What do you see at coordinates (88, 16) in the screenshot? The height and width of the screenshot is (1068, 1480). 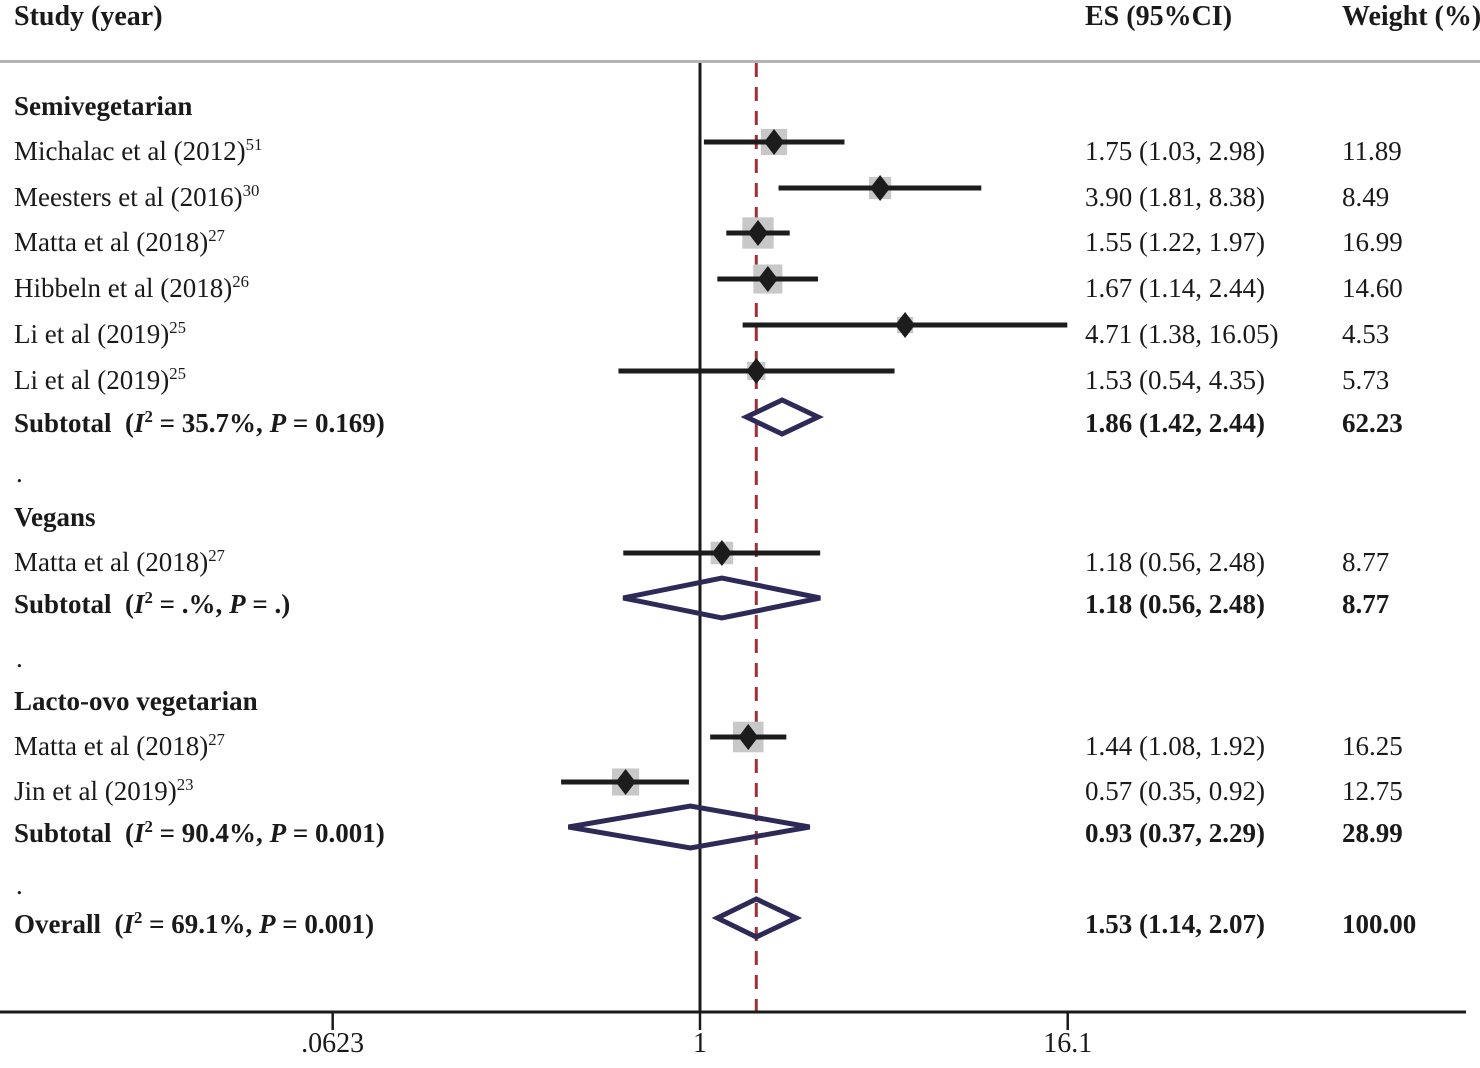 I see `column-header-study: Study (year)` at bounding box center [88, 16].